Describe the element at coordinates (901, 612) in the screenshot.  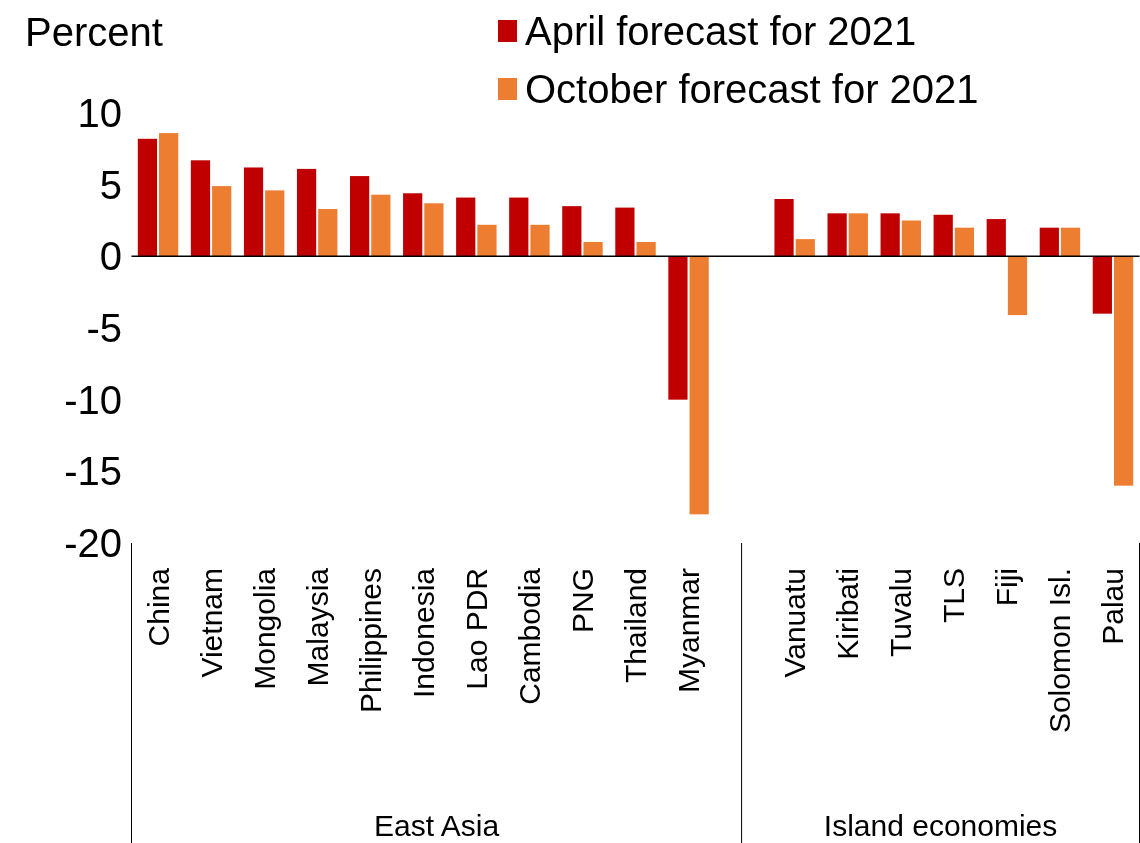
I see `x-tick-label: Tuvalu` at that location.